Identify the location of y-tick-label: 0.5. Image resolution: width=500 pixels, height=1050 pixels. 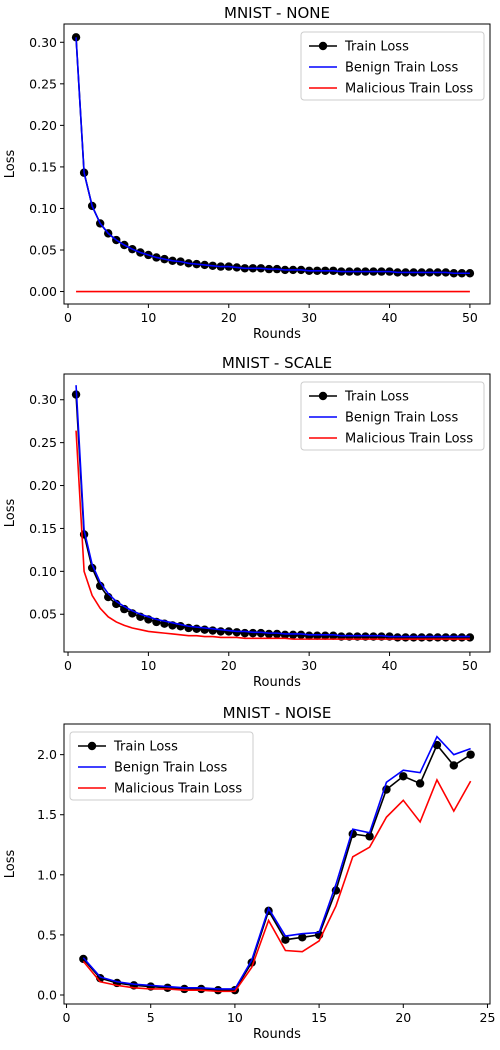
(47, 934).